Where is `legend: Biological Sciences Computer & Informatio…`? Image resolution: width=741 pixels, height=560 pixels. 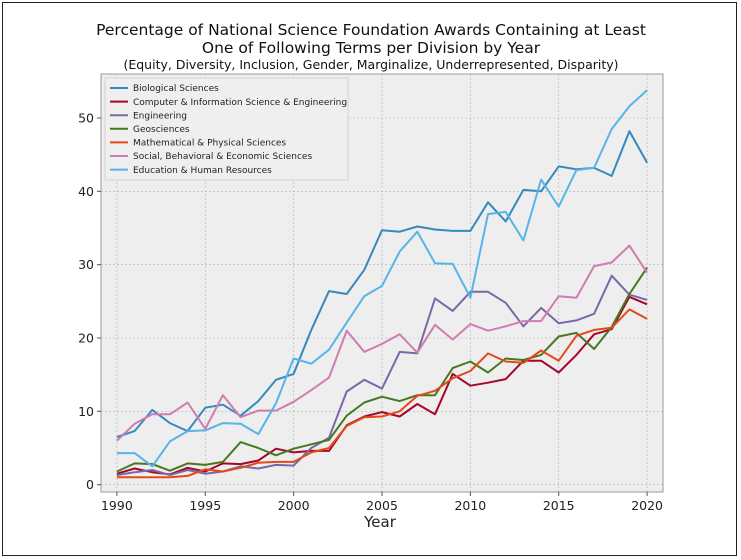 legend: Biological Sciences Computer & Informatio… is located at coordinates (226, 129).